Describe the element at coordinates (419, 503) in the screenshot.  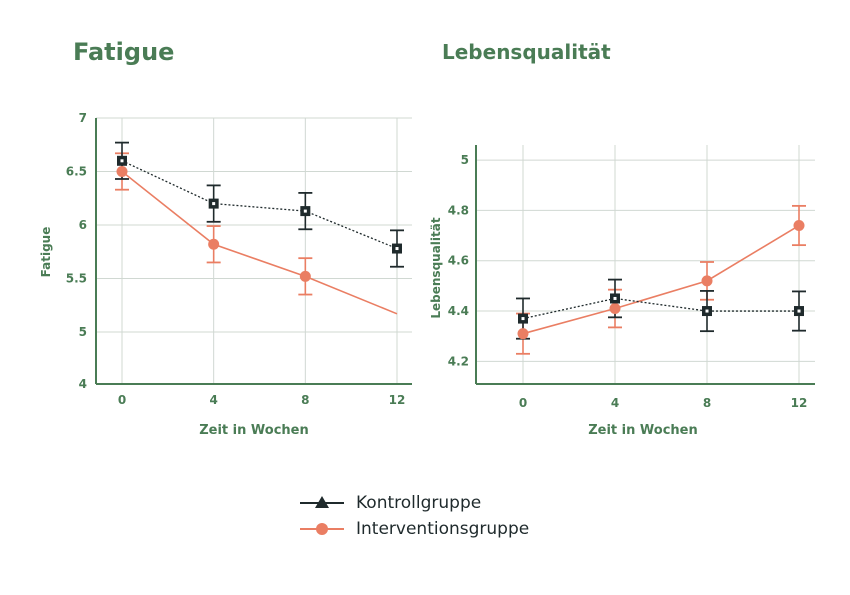
I see `legend-label-kontrollgruppe: Kontrollgruppe` at that location.